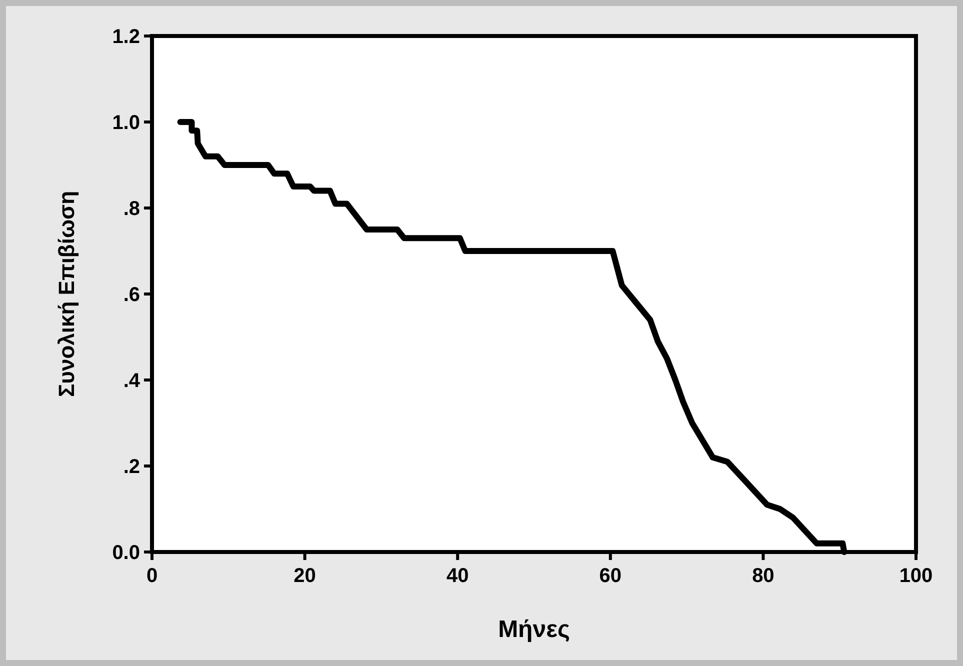 This screenshot has width=963, height=666. I want to click on x-tick-label: 0, so click(152, 576).